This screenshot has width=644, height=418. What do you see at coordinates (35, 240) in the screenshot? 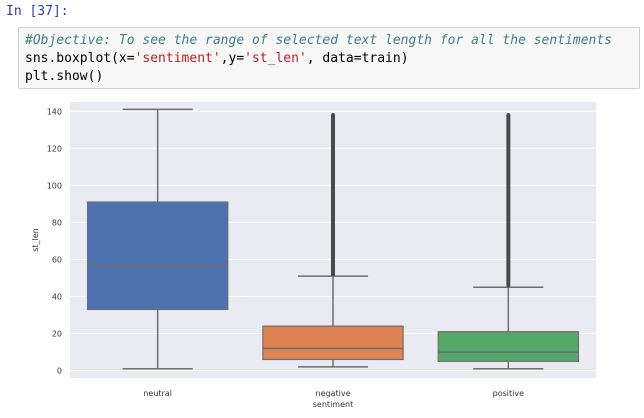
I see `y-axis-label: st_len` at bounding box center [35, 240].